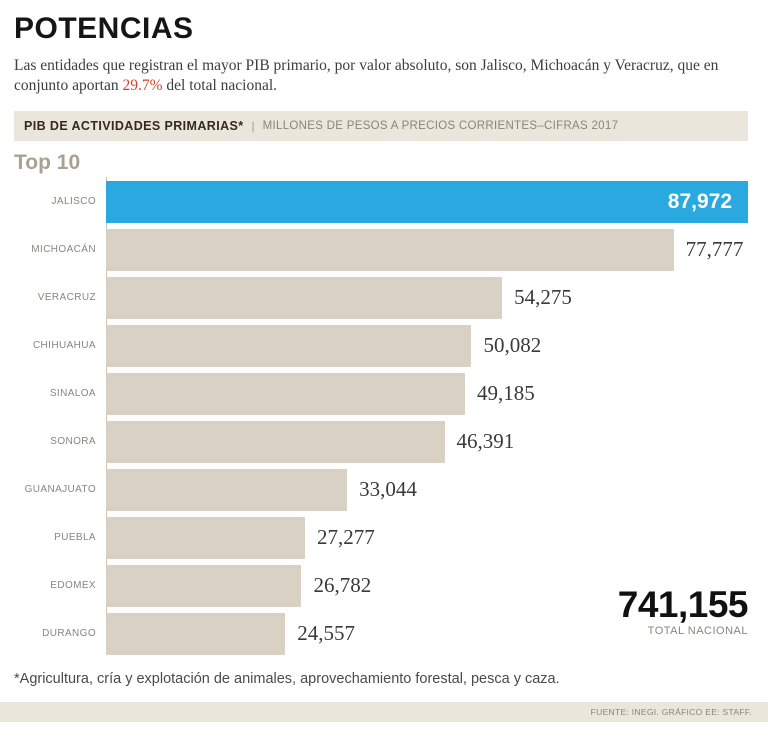 The width and height of the screenshot is (768, 743). I want to click on chart-title: PIB DE ACTIVIDADES PRIMARIAS*, so click(134, 125).